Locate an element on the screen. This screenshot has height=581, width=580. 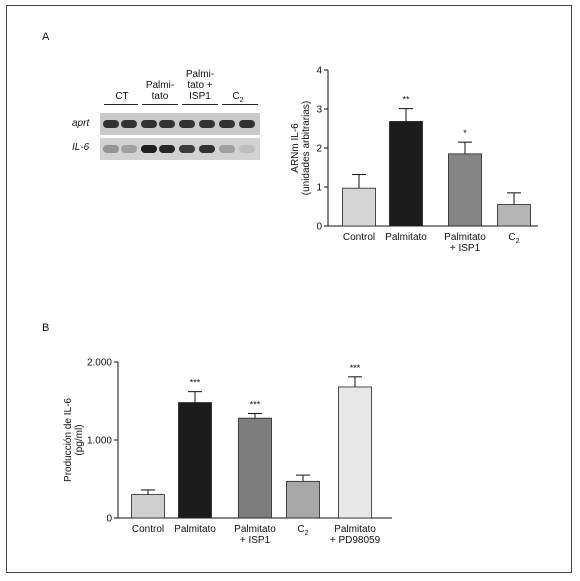
y-axis-label-text: ARNm IL-6(unidades arbitrarias) is located at coordinates (301, 148).